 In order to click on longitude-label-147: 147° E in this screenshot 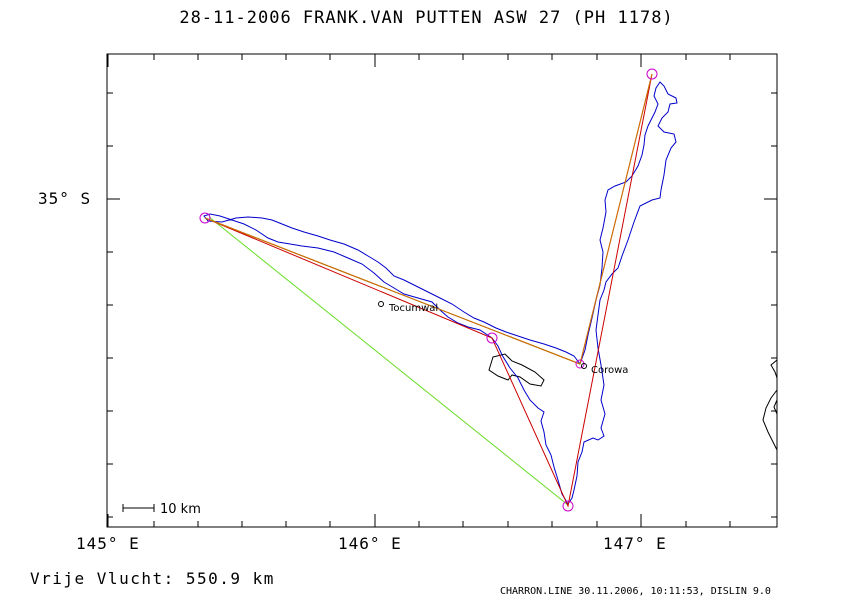, I will do `click(635, 543)`.